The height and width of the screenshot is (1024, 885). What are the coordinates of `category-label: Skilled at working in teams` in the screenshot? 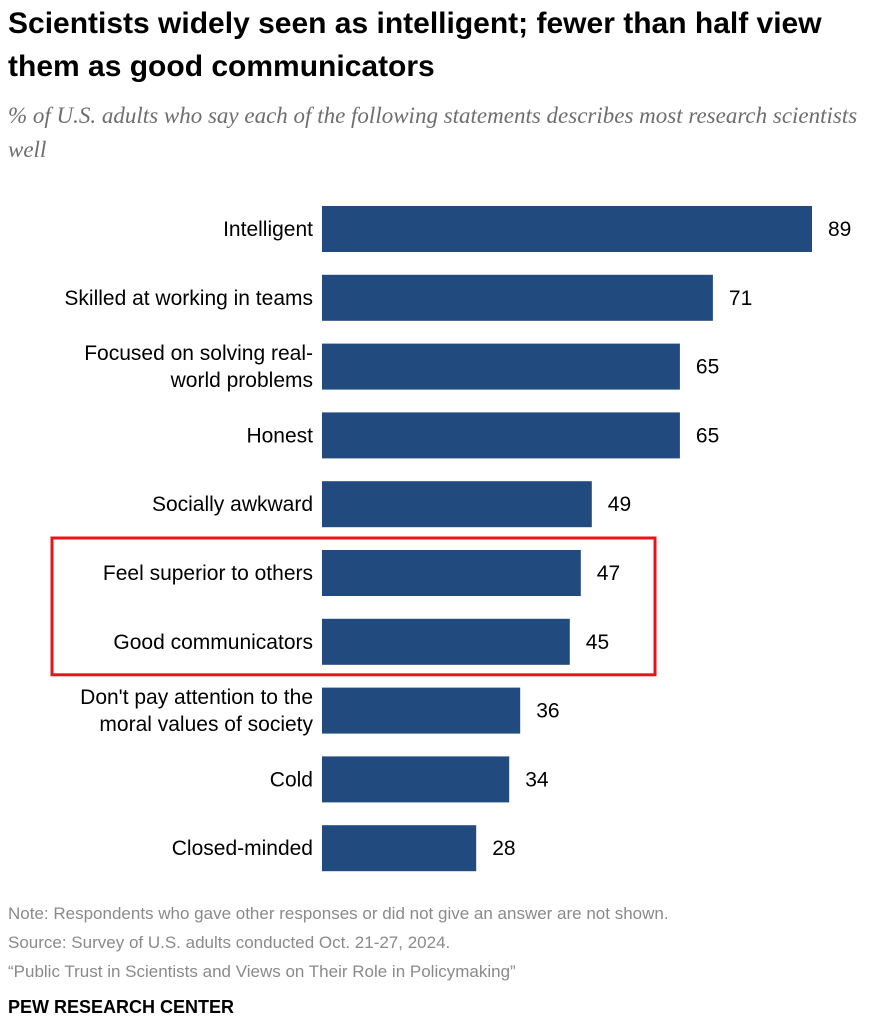 It's located at (188, 298).